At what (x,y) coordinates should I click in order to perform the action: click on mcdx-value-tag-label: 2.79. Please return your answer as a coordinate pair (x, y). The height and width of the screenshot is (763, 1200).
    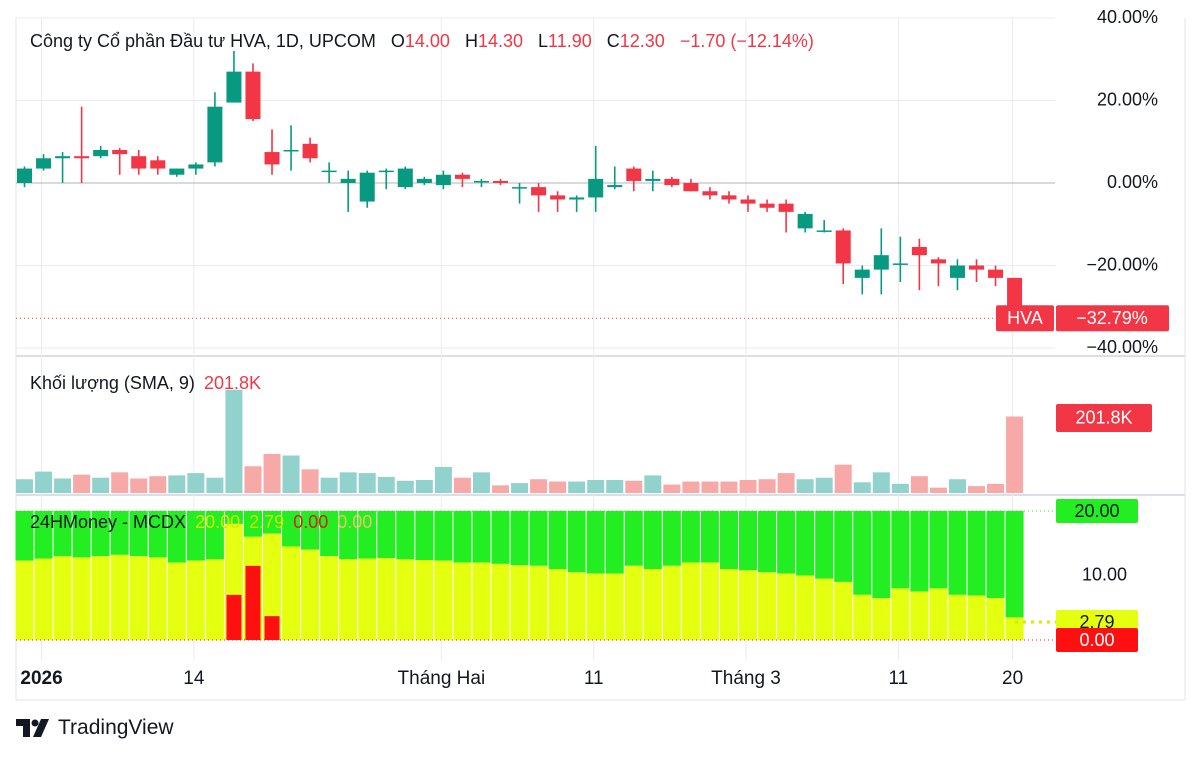
    Looking at the image, I should click on (1096, 622).